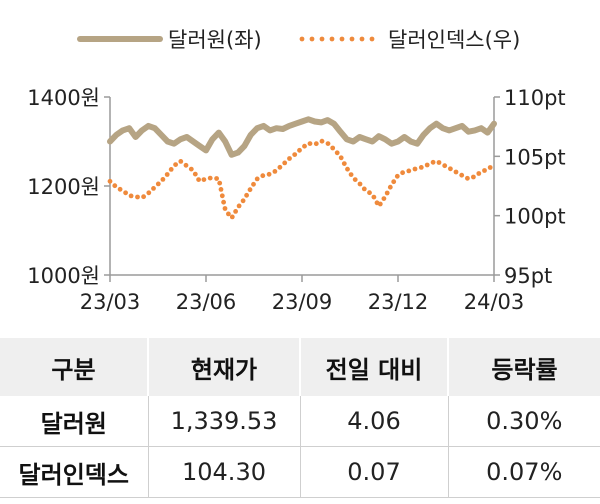 This screenshot has height=504, width=600. What do you see at coordinates (298, 40) in the screenshot?
I see `chart-legend: 달러원(좌) 달러인덱스(우)` at bounding box center [298, 40].